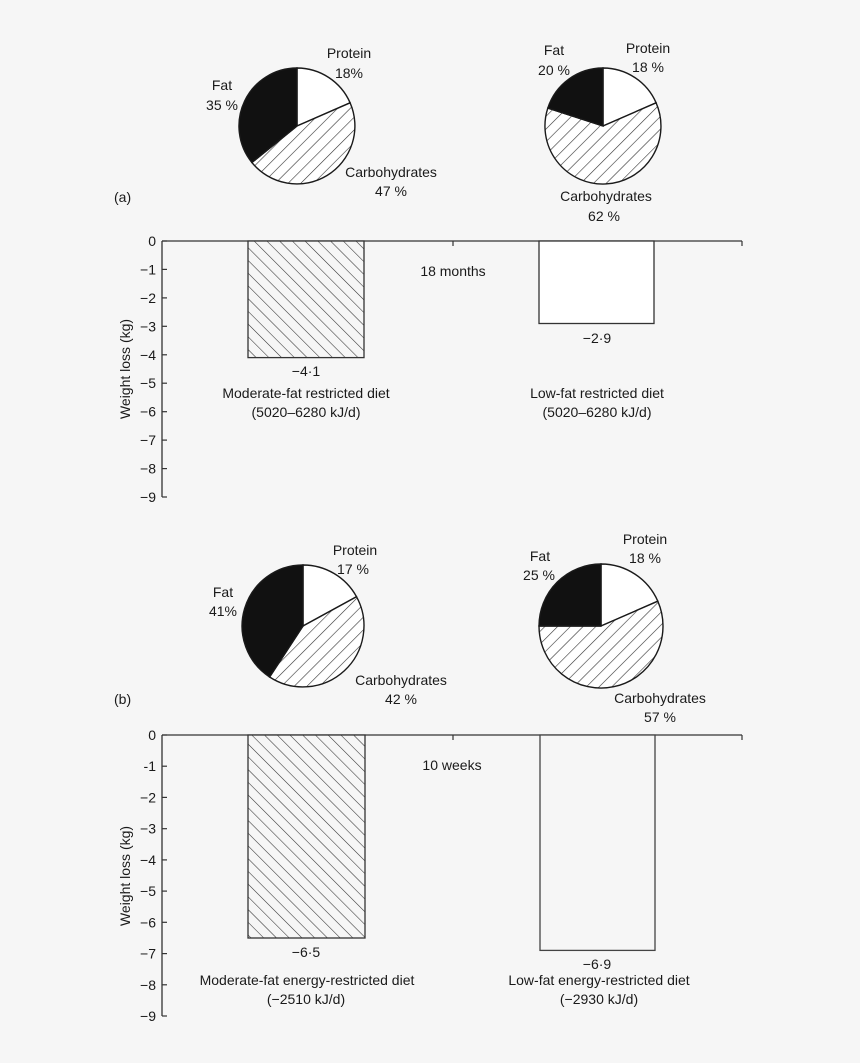 This screenshot has width=860, height=1063. Describe the element at coordinates (401, 699) in the screenshot. I see `pie-pct-carbohydrates: 42 %` at that location.